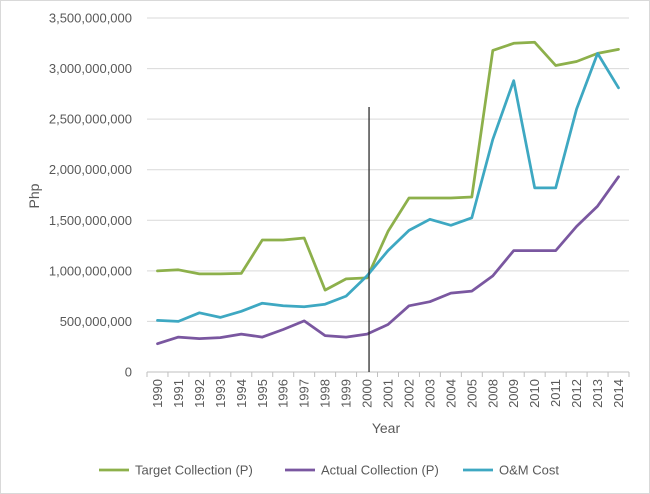 Image resolution: width=650 pixels, height=494 pixels. What do you see at coordinates (157, 393) in the screenshot?
I see `x-tick-label: 1990` at bounding box center [157, 393].